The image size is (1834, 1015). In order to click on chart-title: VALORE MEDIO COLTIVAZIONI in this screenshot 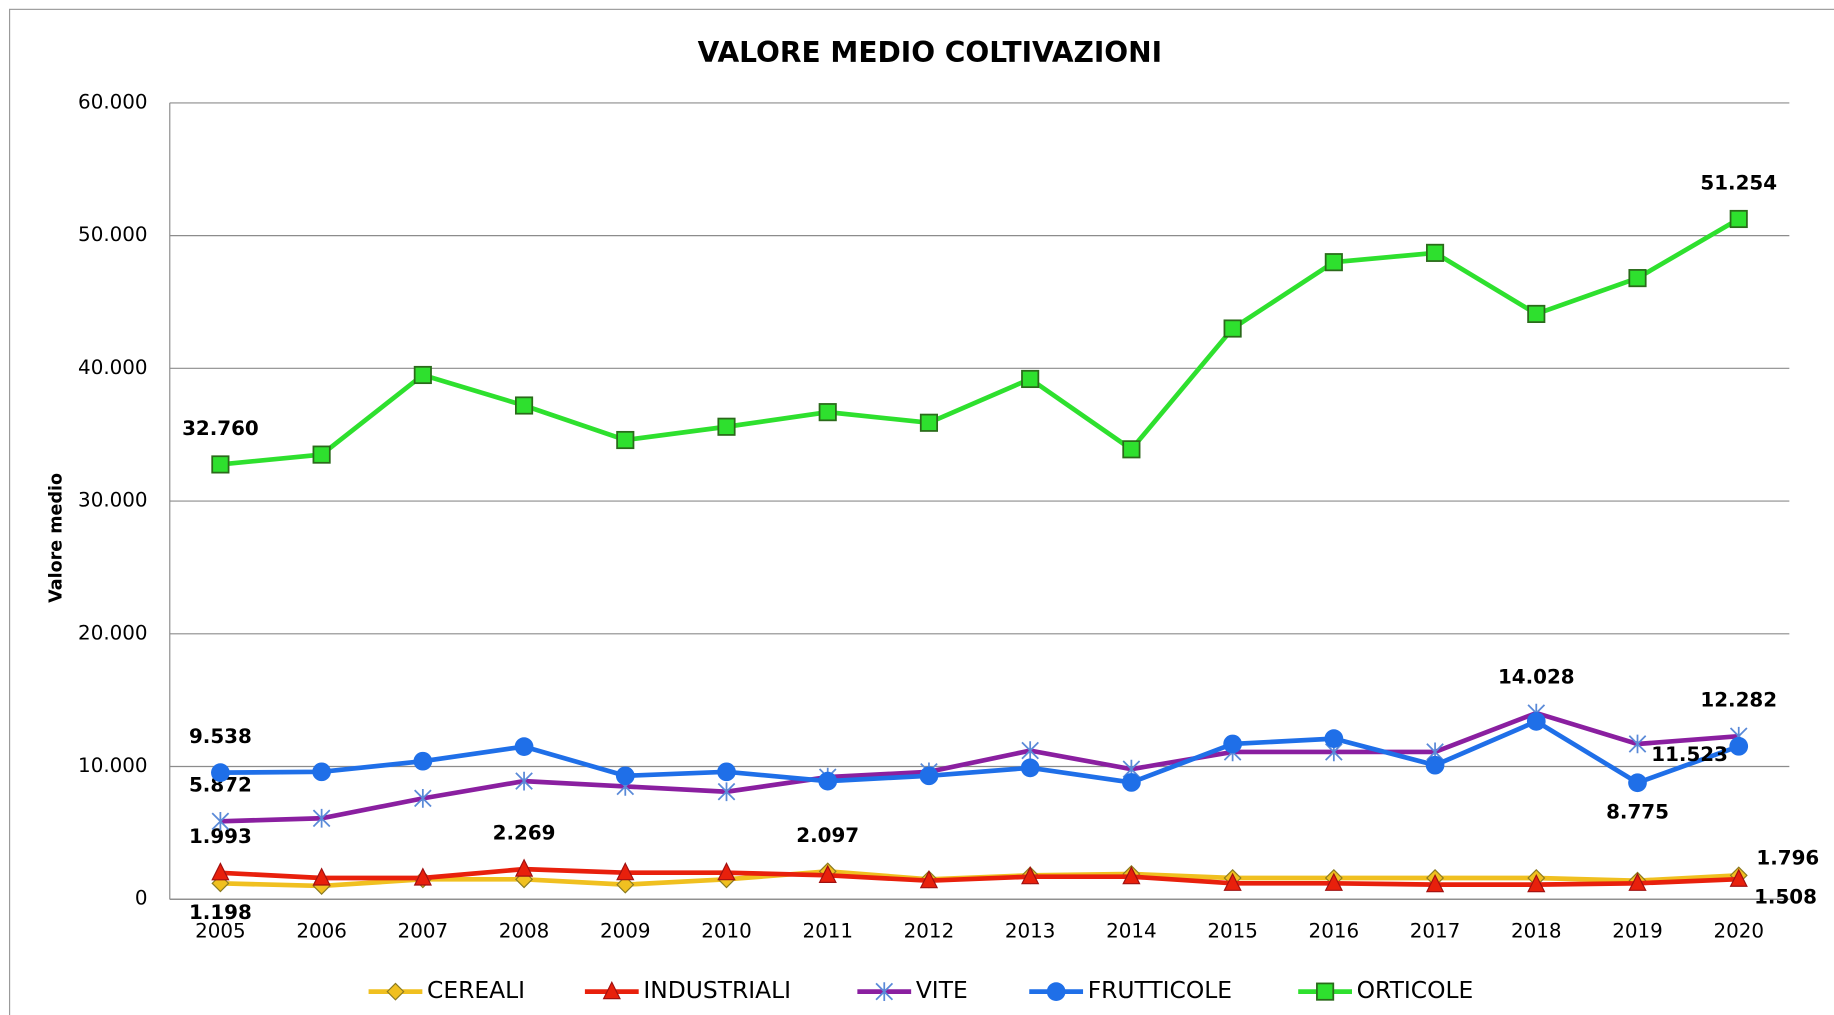, I will do `click(930, 52)`.